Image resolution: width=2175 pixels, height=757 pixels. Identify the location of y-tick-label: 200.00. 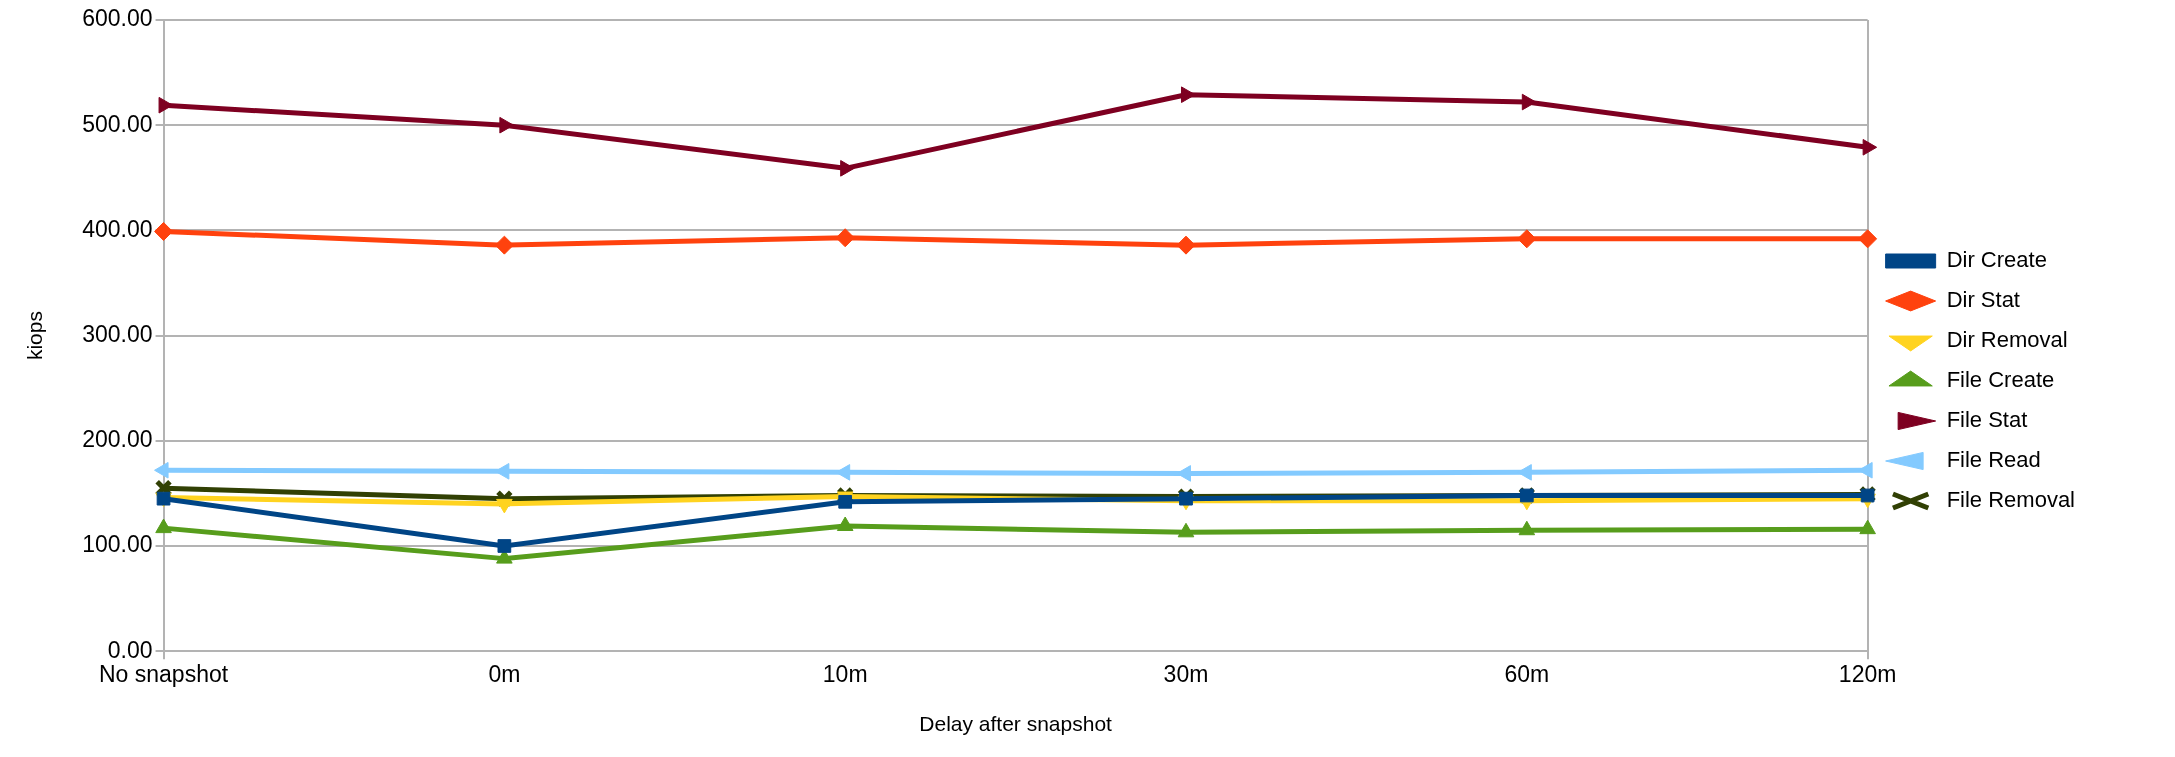
(117, 439).